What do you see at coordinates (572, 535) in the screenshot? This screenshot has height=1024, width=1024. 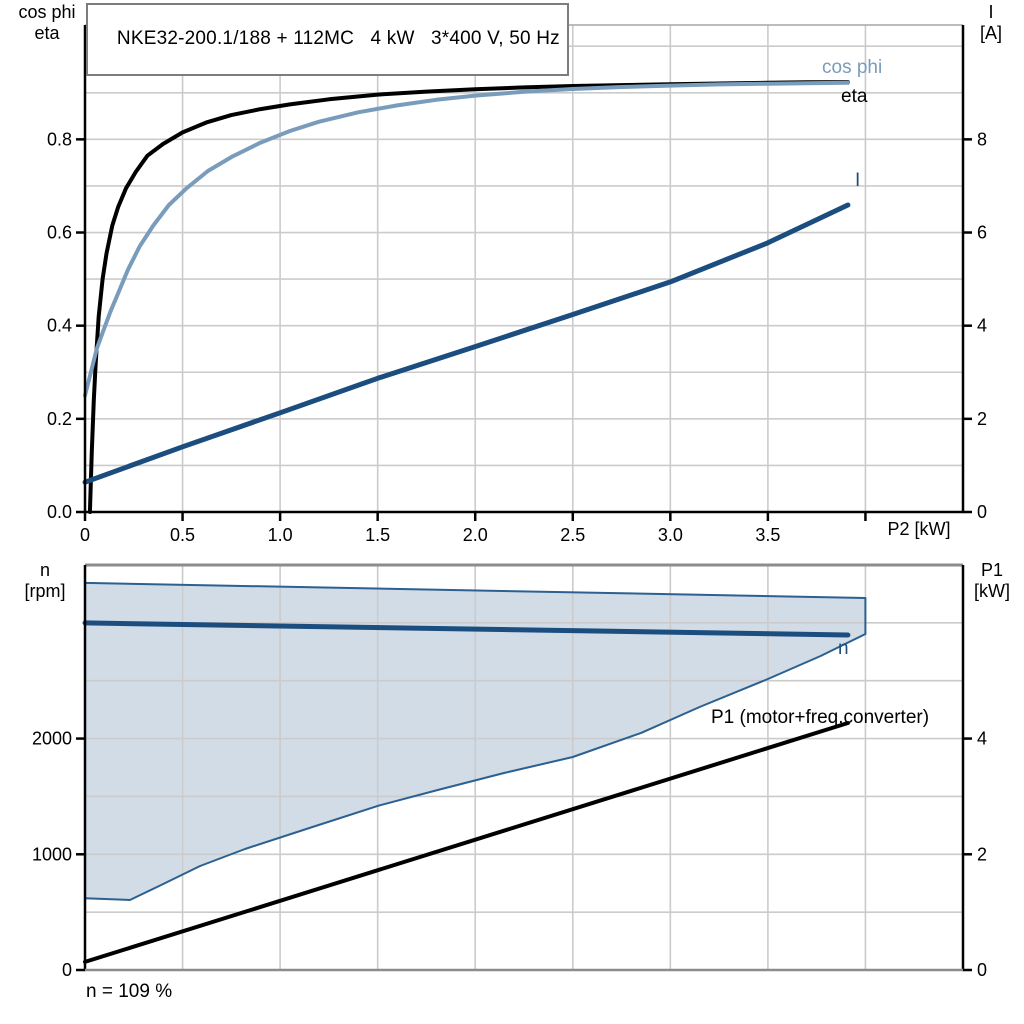 I see `tick-label-x: 2.5` at bounding box center [572, 535].